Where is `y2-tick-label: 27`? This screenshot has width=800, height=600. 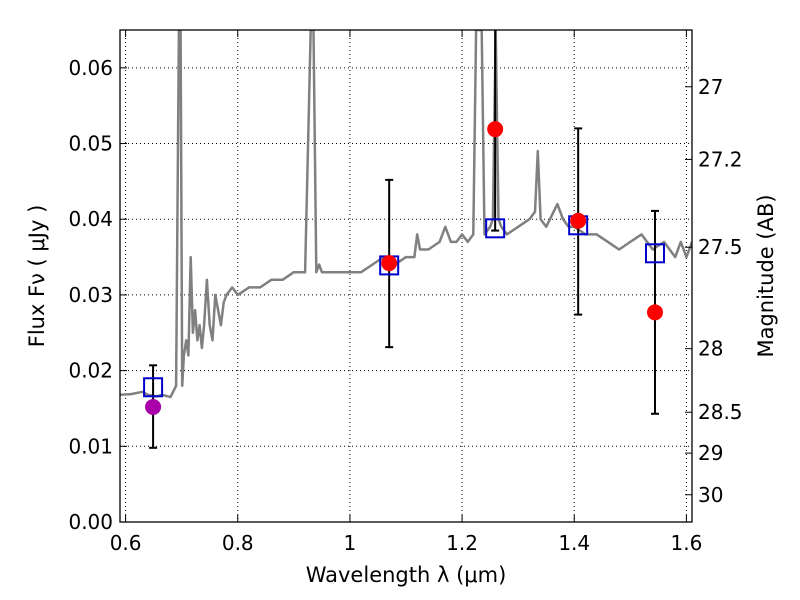
y2-tick-label: 27 is located at coordinates (710, 87).